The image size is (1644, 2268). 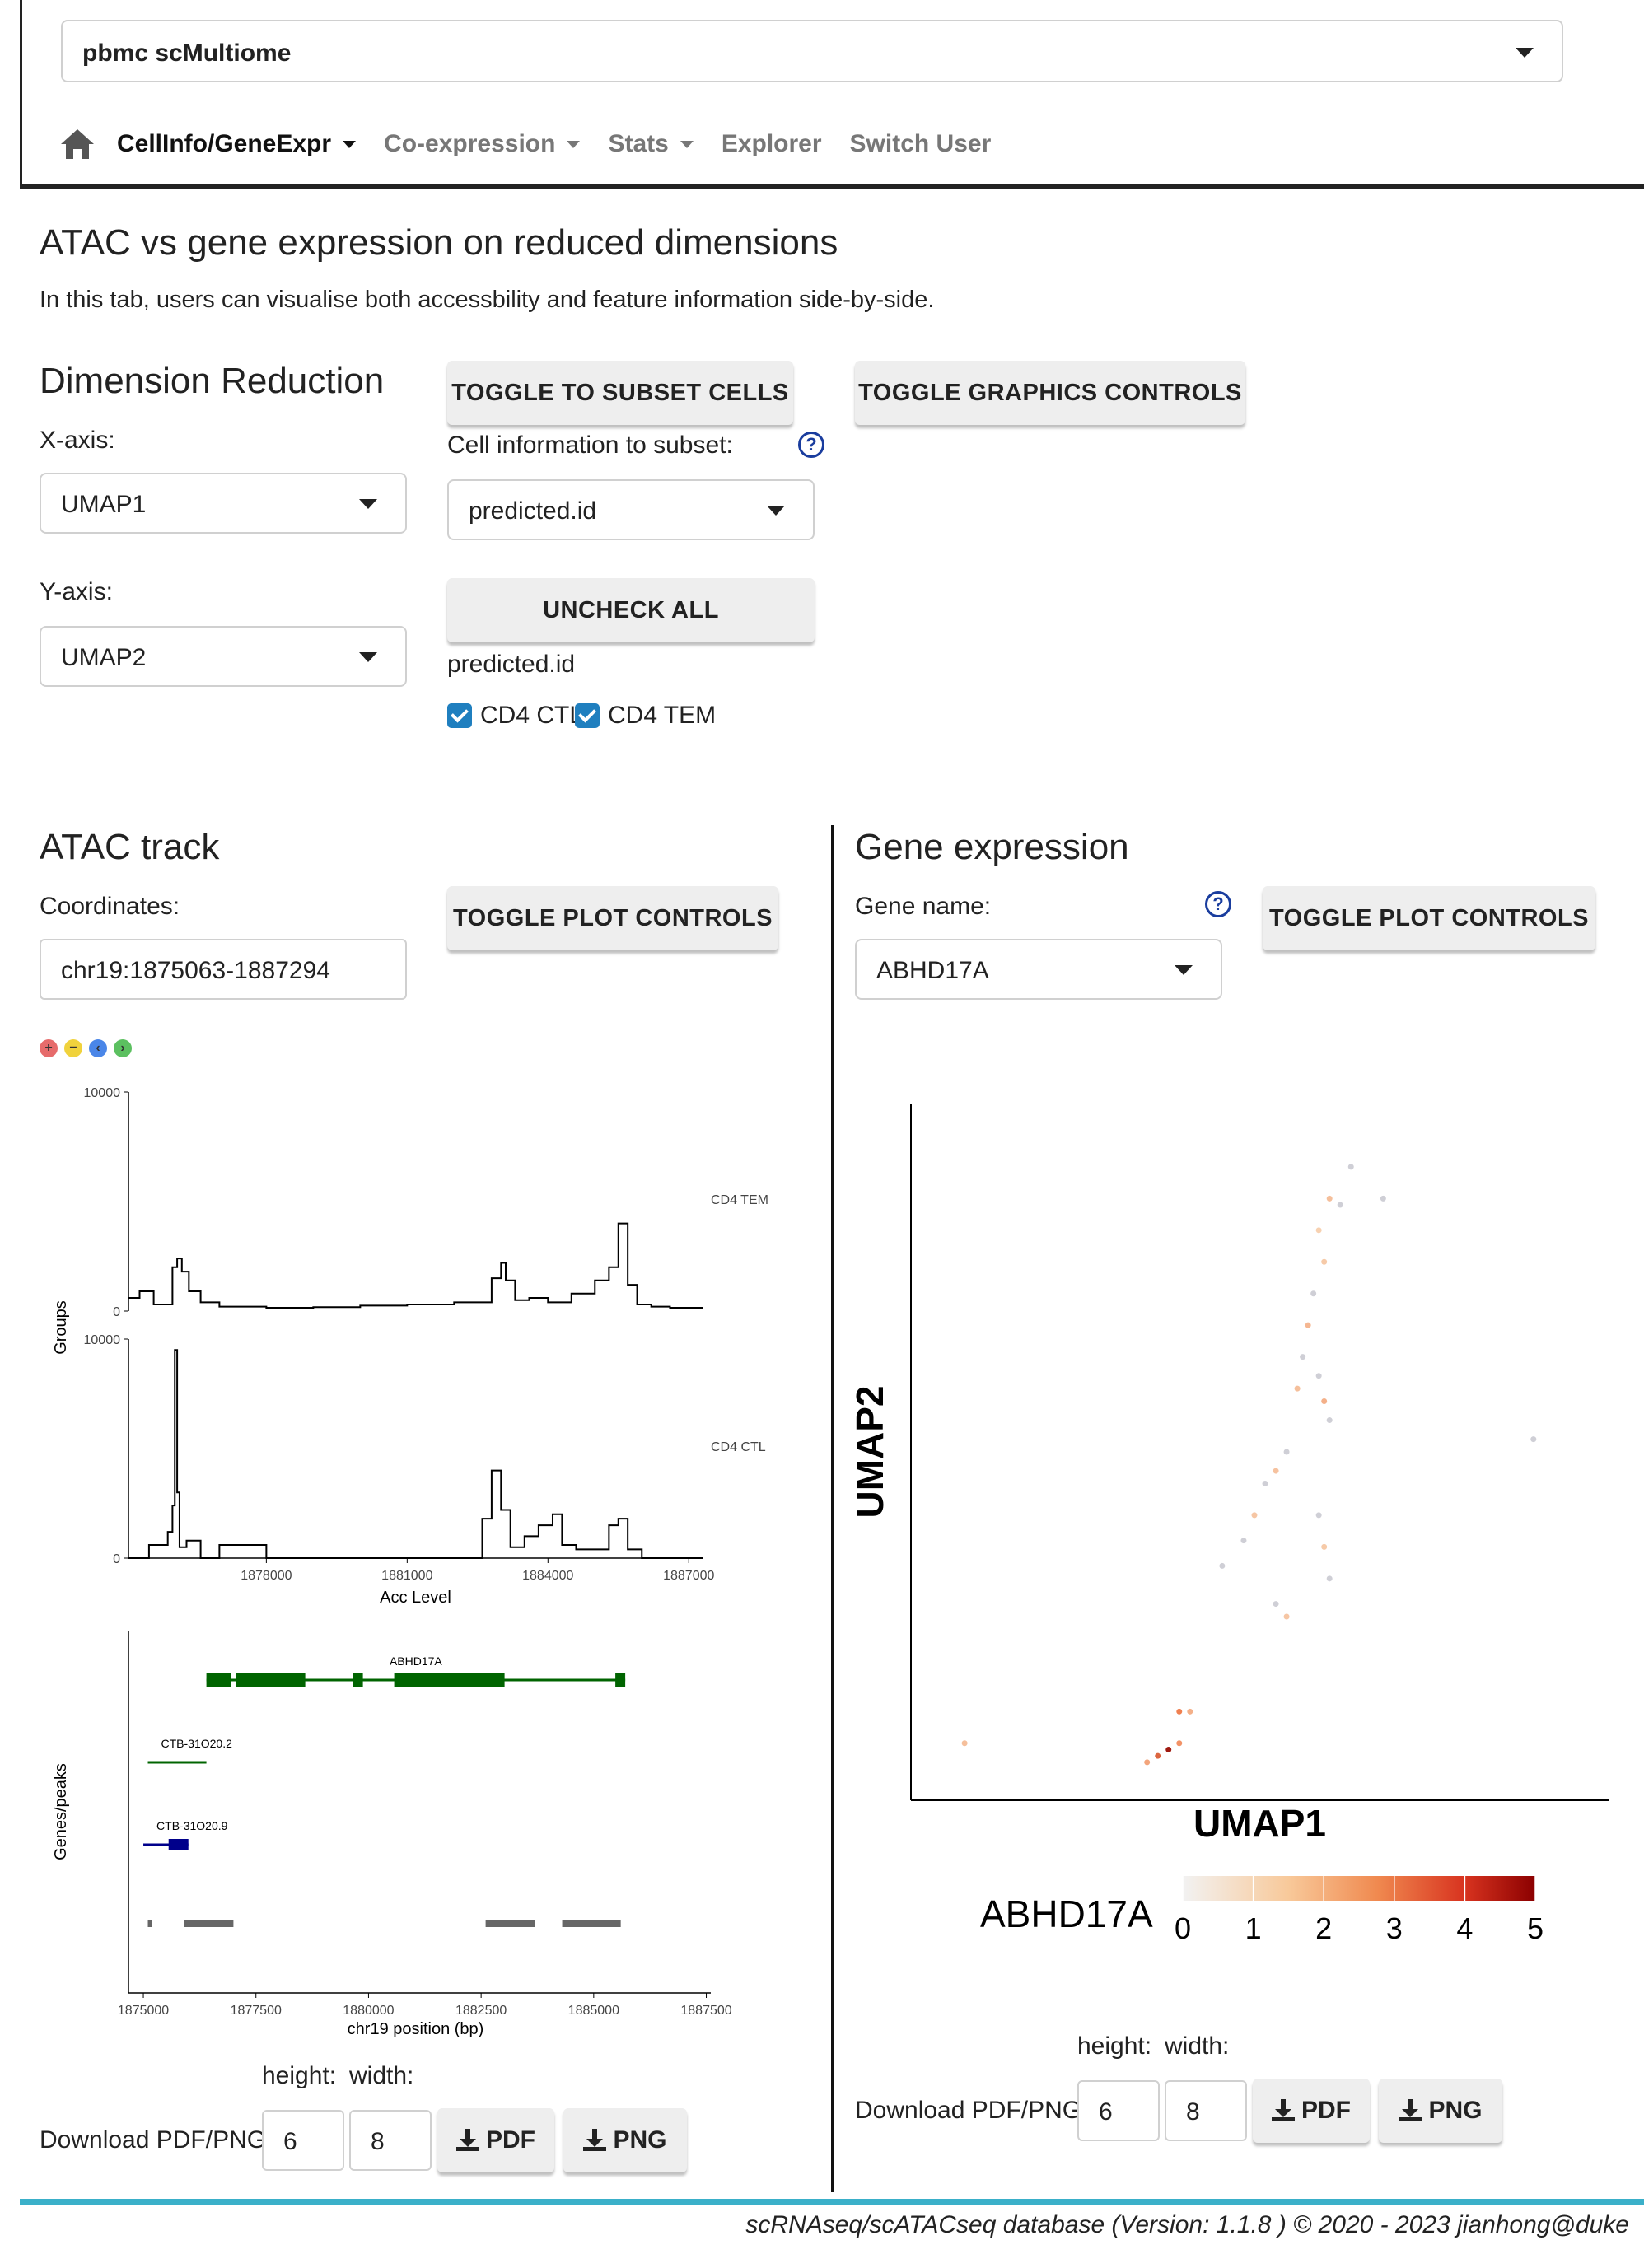 I want to click on gene-heading: Gene expression, so click(x=992, y=847).